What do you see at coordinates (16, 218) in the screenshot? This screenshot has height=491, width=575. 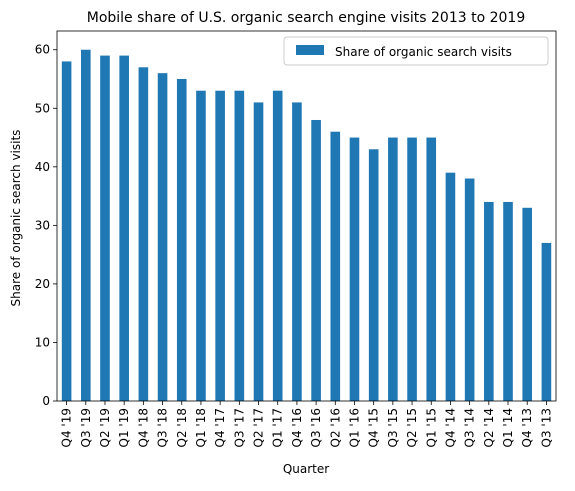 I see `y-axis-label: Share of organic search visits` at bounding box center [16, 218].